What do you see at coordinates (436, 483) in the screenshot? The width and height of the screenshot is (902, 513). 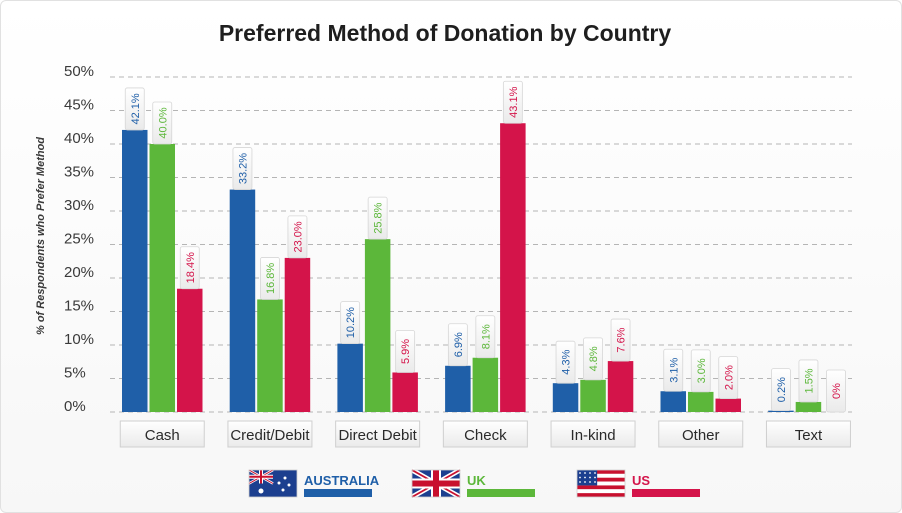 I see `flag-icon-uk` at bounding box center [436, 483].